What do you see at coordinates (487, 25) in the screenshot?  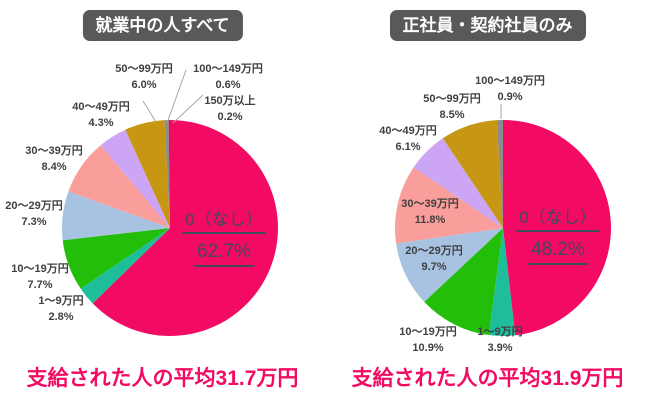 I see `chart-title-badge: 正社員・契約社員のみ` at bounding box center [487, 25].